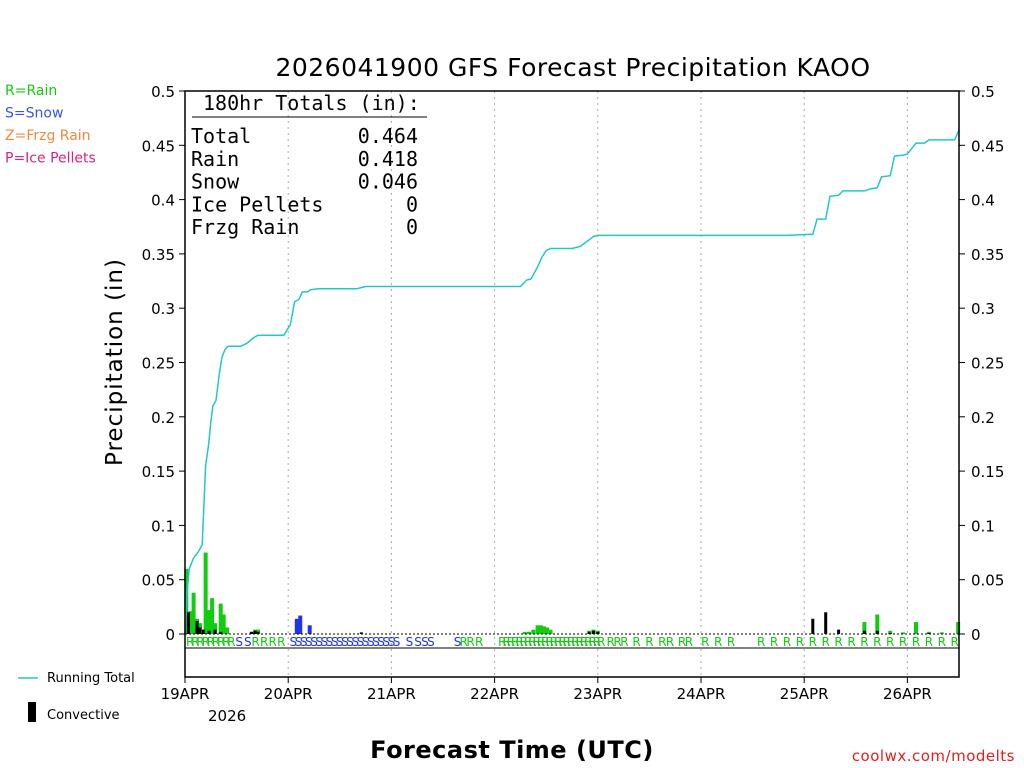  Describe the element at coordinates (215, 159) in the screenshot. I see `totals-row-label: Rain` at that location.